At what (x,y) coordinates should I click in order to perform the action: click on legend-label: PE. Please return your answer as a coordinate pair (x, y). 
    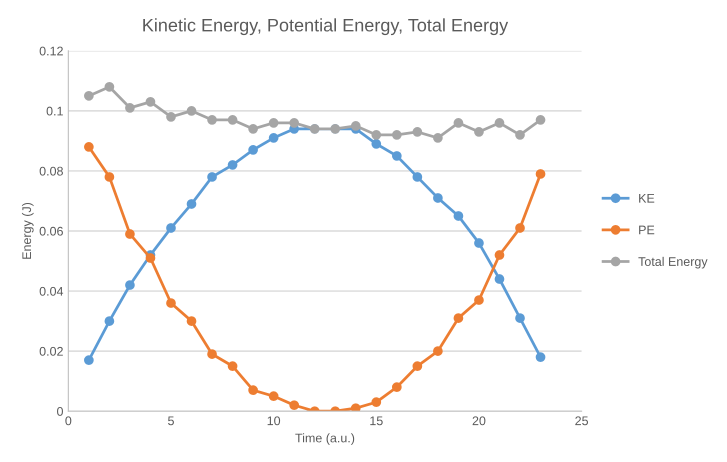
    Looking at the image, I should click on (646, 230).